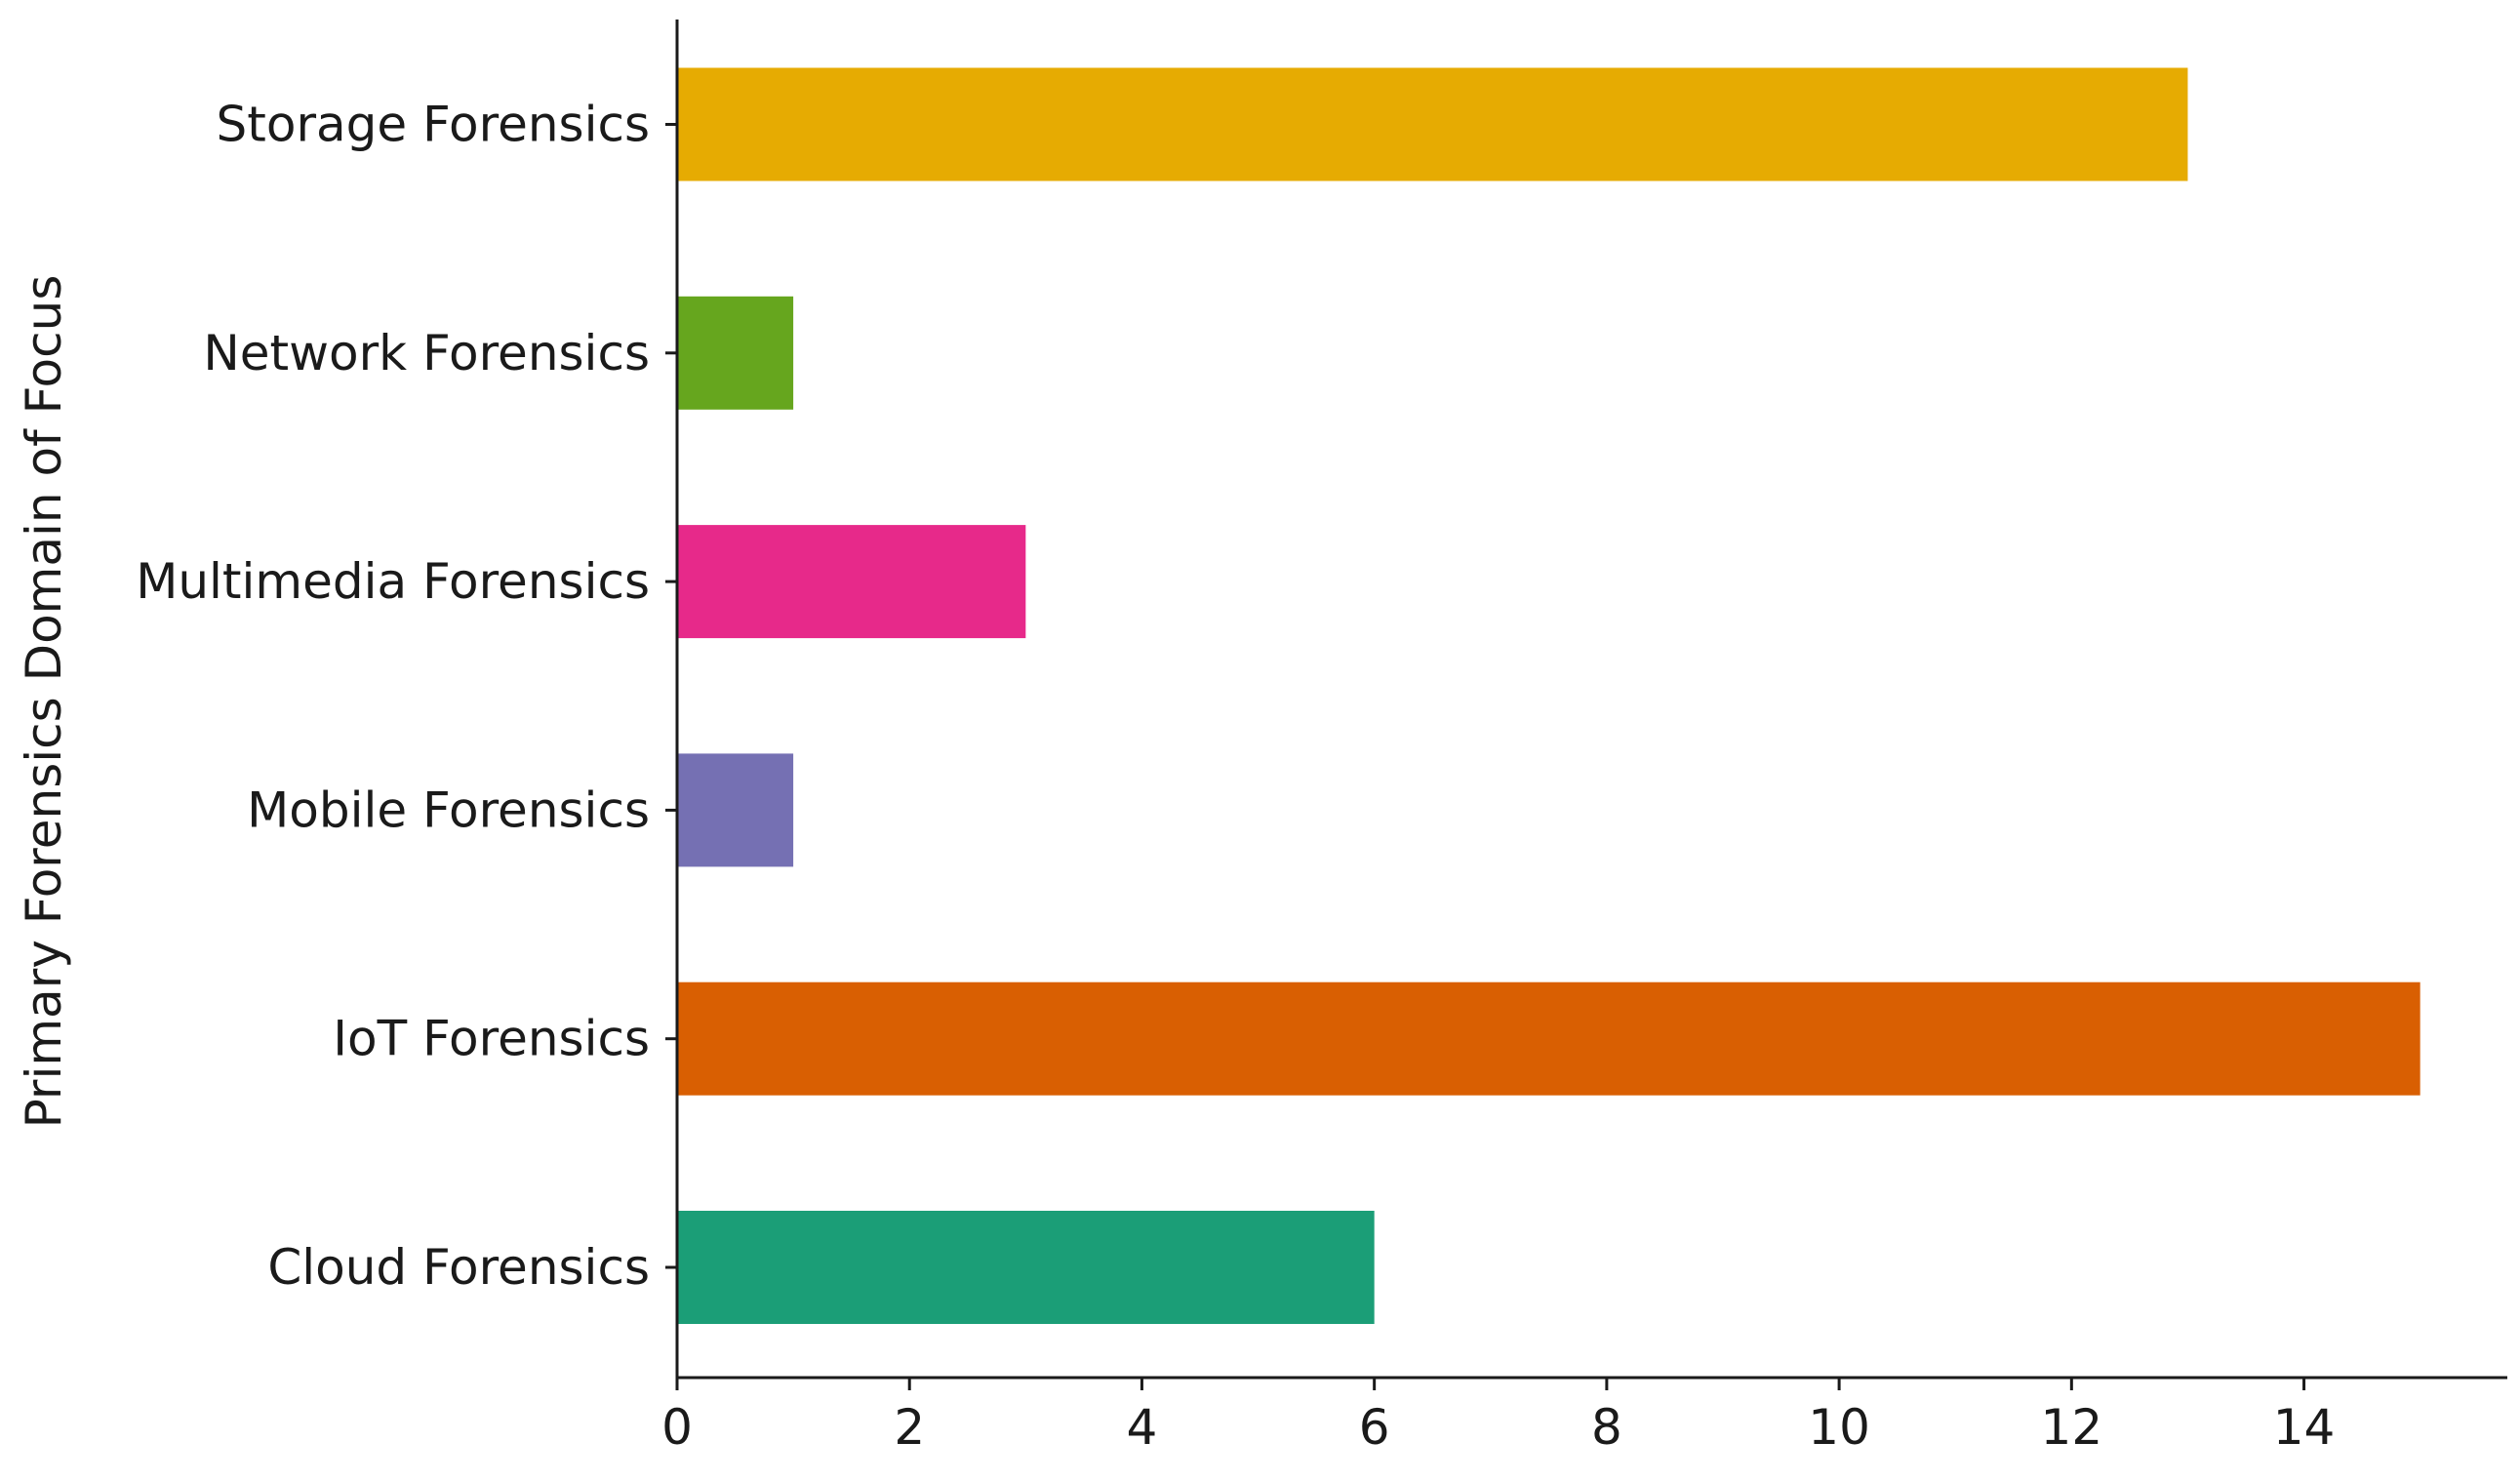 The height and width of the screenshot is (1482, 2520). Describe the element at coordinates (2304, 1427) in the screenshot. I see `x-tick-label: 14` at that location.